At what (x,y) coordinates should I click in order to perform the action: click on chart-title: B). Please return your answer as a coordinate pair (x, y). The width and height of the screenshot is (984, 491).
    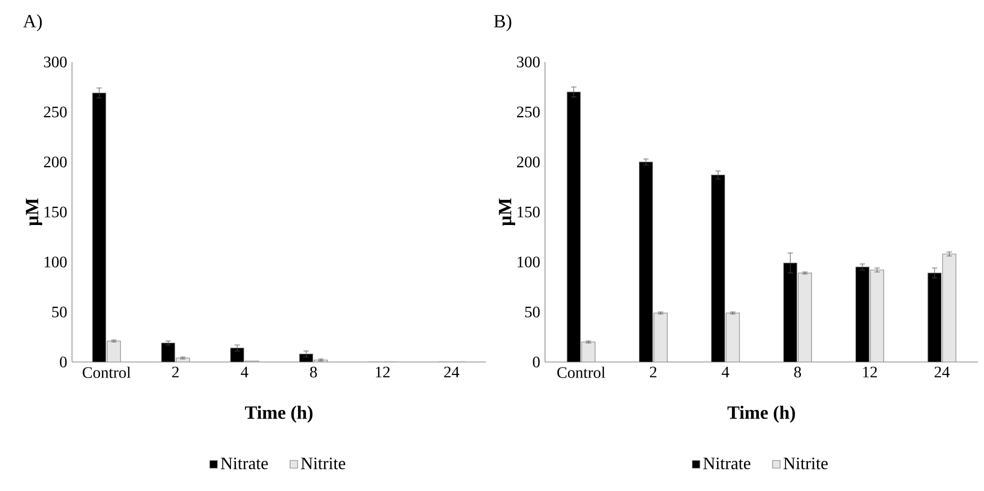
    Looking at the image, I should click on (503, 23).